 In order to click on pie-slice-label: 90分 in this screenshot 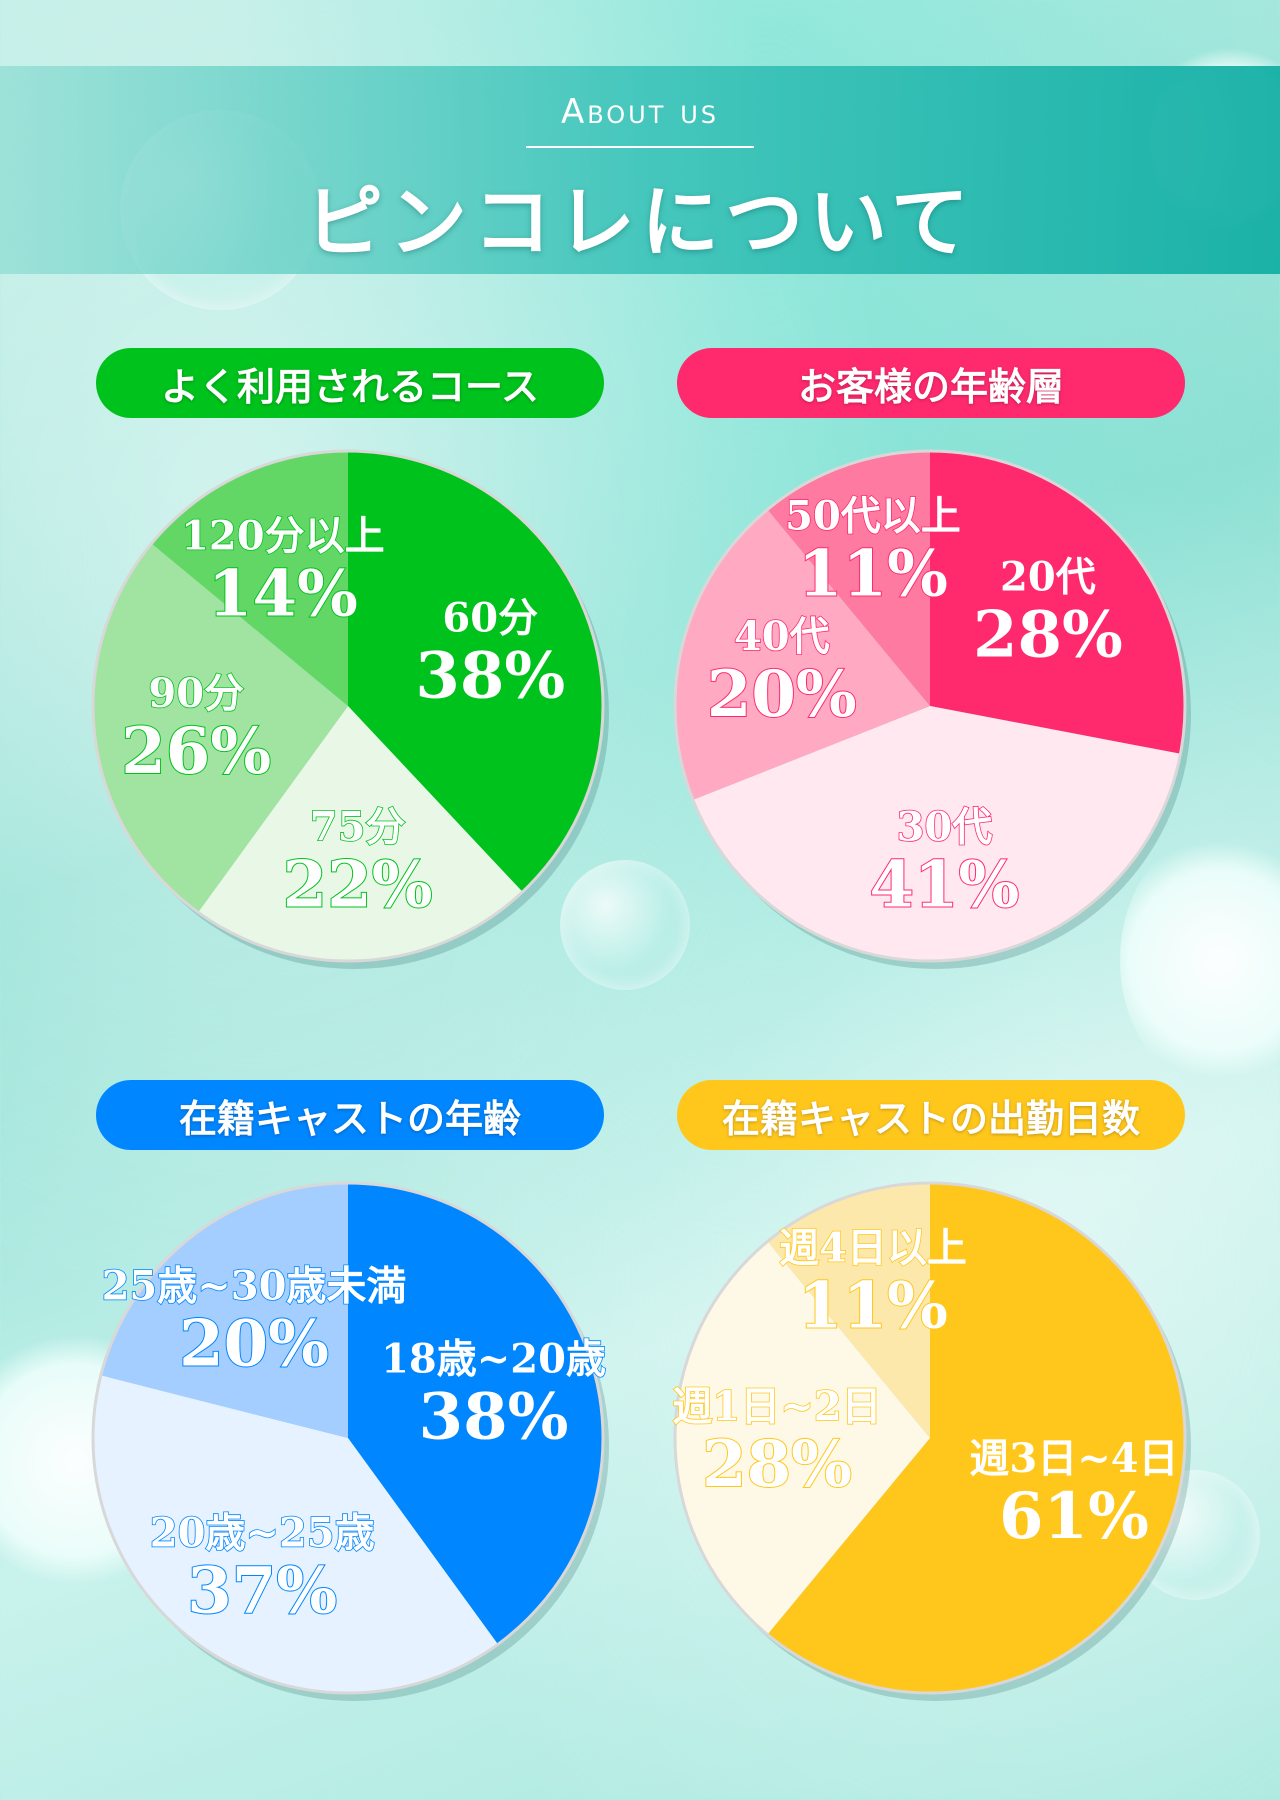, I will do `click(196, 693)`.